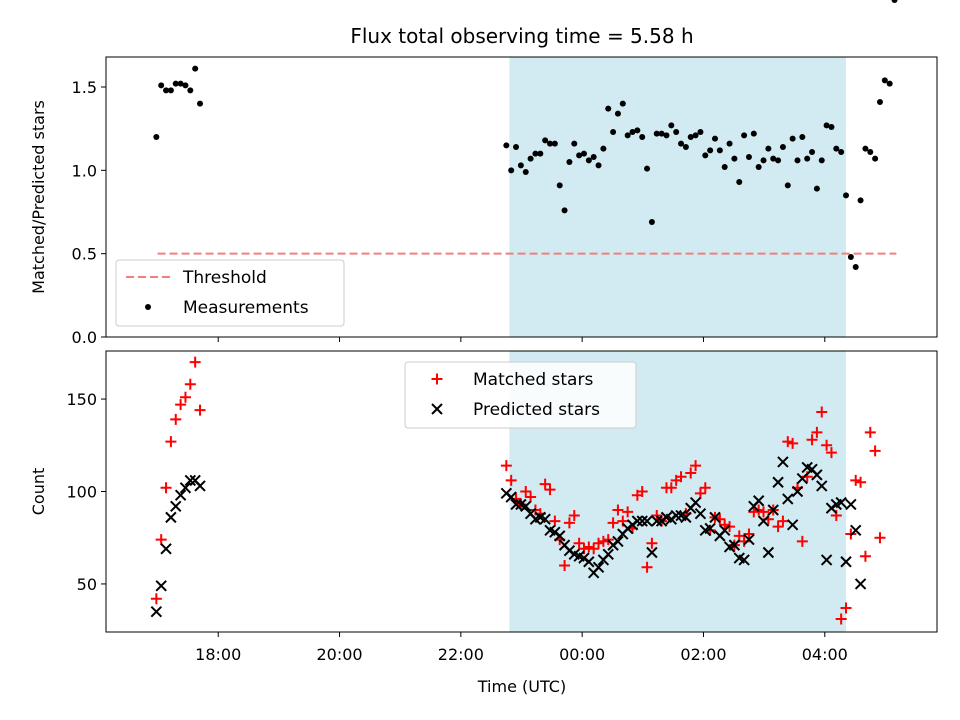 The image size is (960, 720). Describe the element at coordinates (38, 197) in the screenshot. I see `y-axis-label: Matched/Predicted stars` at that location.